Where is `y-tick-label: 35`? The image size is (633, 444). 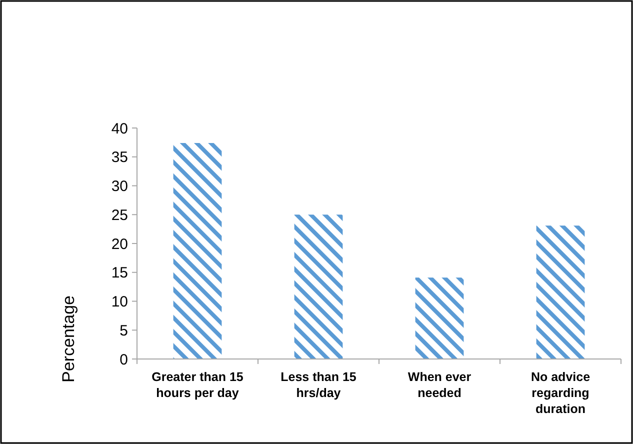
y-tick-label: 35 is located at coordinates (119, 157).